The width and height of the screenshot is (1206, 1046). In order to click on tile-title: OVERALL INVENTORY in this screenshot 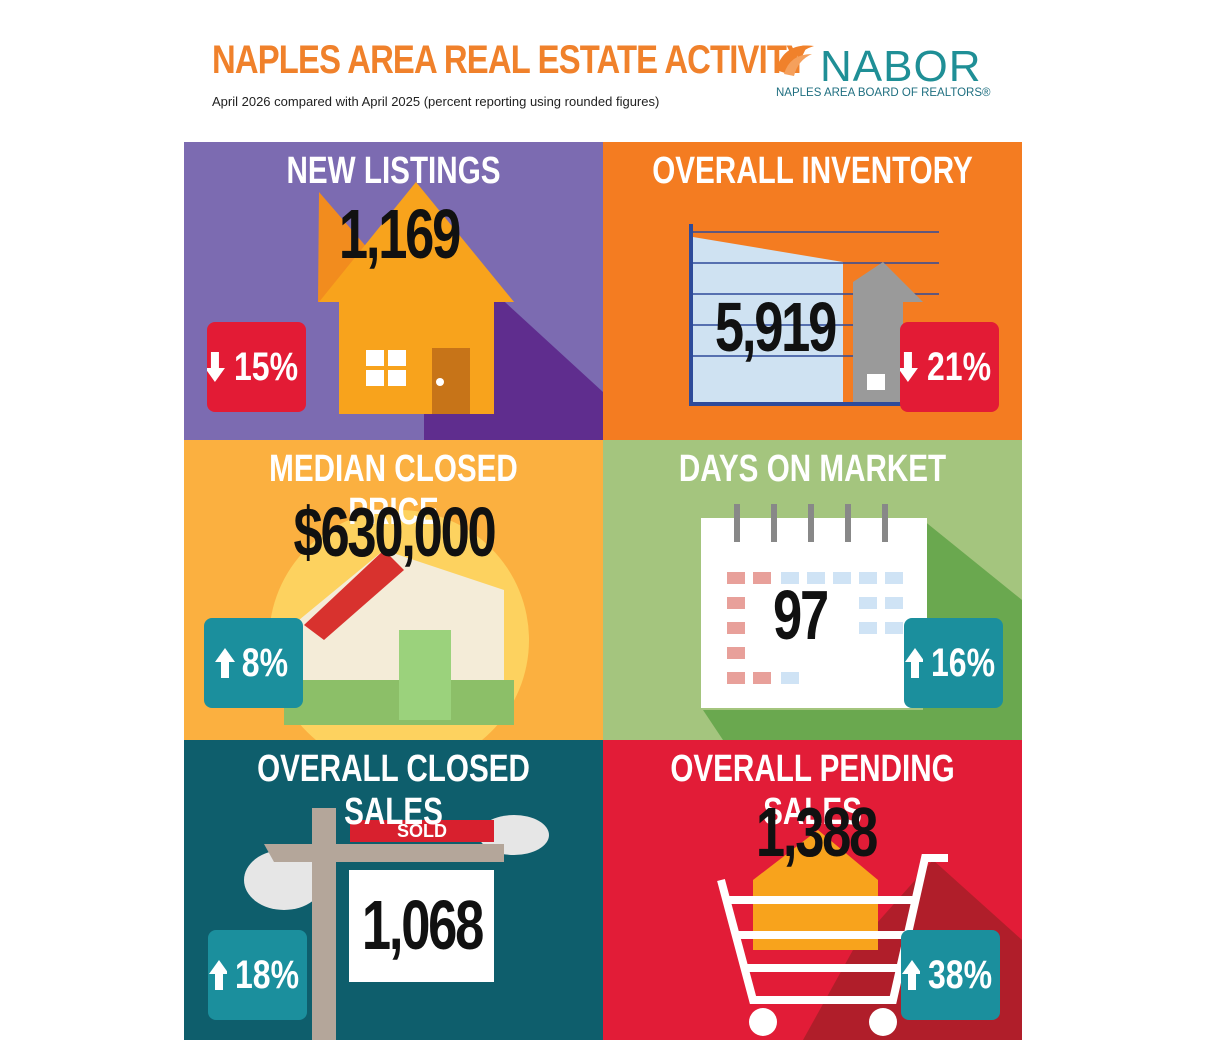, I will do `click(812, 171)`.